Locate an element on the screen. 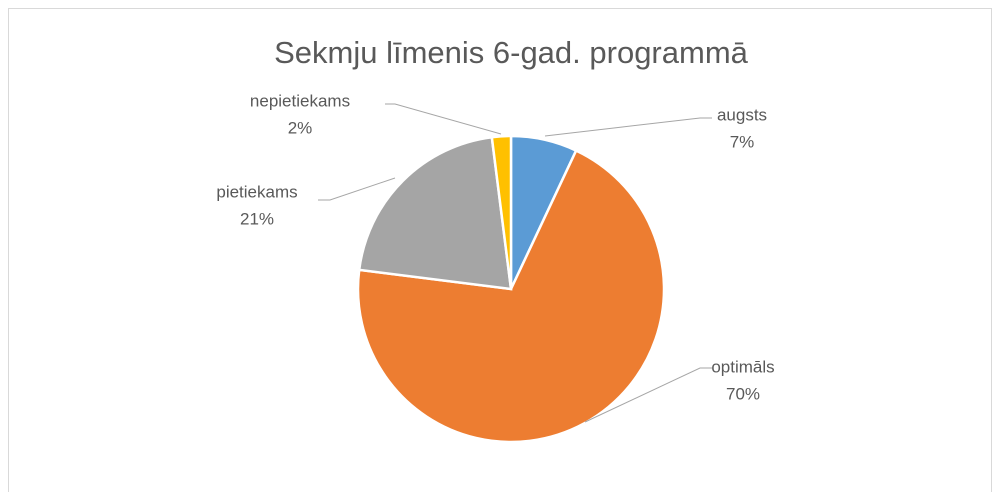  chart-title: Sekmju līmenis 6-gad. programmā is located at coordinates (511, 52).